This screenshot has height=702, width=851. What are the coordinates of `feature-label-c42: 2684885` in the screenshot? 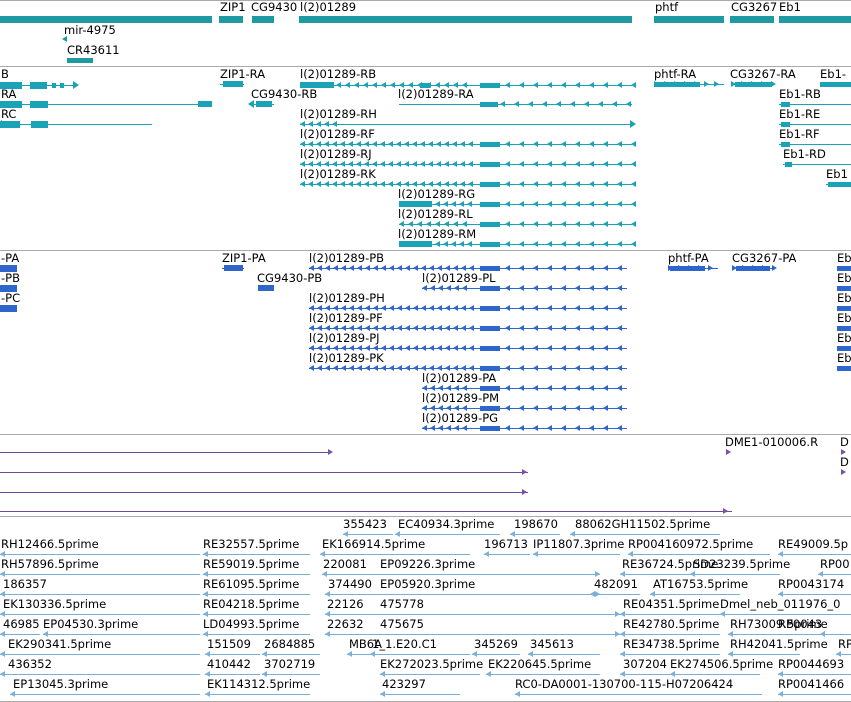 It's located at (290, 644).